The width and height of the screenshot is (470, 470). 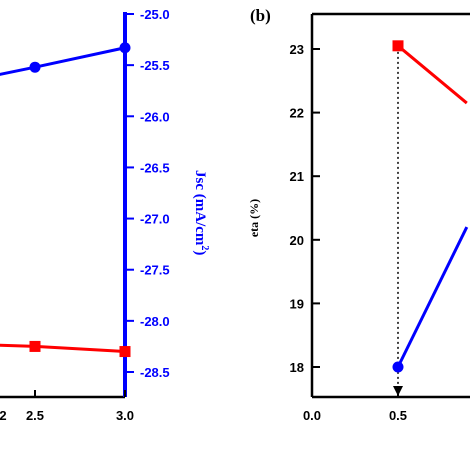 I want to click on panel-b-series-0-line, so click(x=432, y=74).